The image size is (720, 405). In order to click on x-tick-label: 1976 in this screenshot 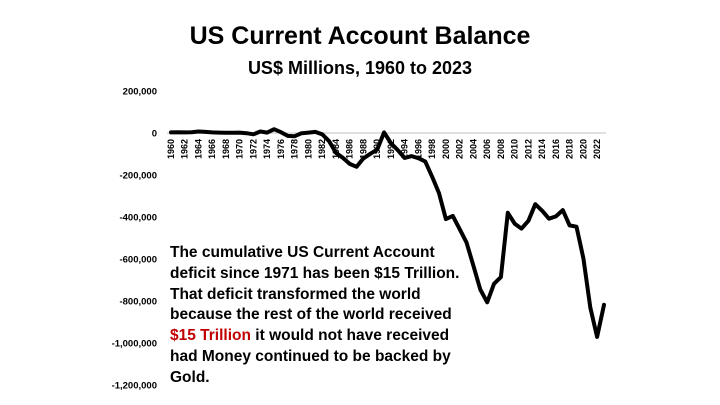, I will do `click(281, 149)`.